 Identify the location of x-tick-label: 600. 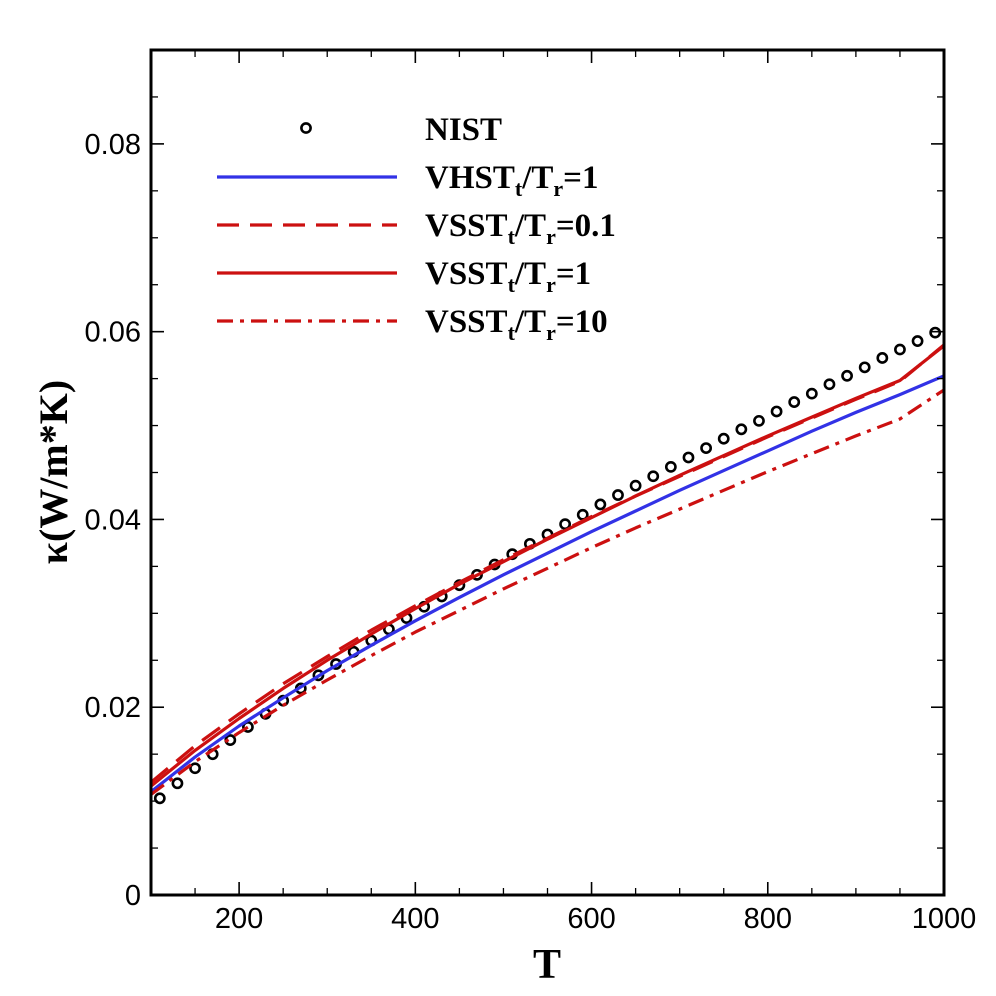
(591, 919).